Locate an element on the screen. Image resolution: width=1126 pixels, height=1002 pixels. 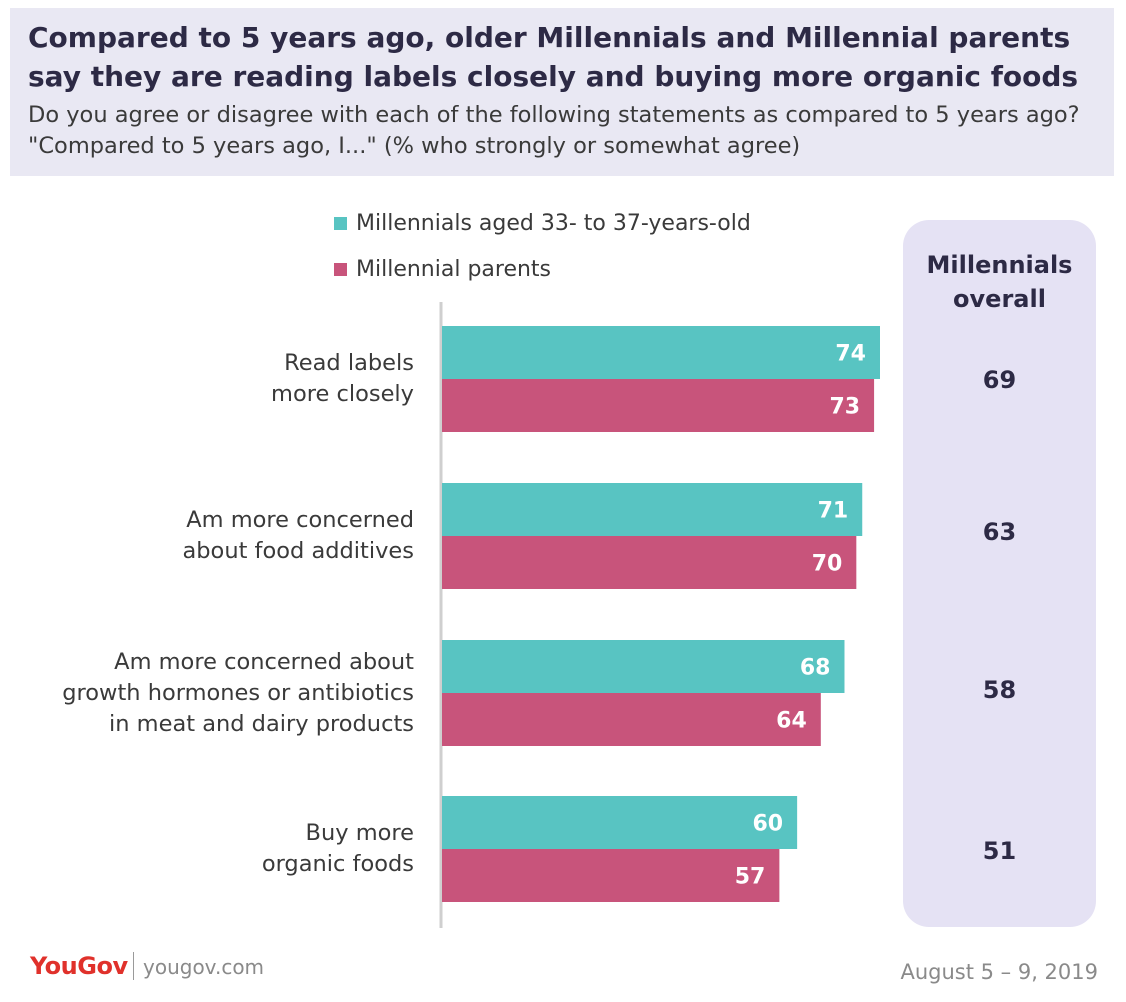
category-label-line: Am more concerned about is located at coordinates (264, 661).